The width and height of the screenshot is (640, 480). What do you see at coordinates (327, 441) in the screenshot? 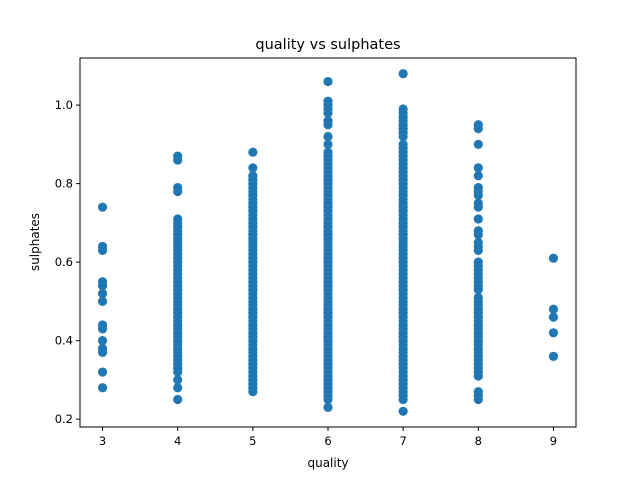
I see `x-tick-label: 6` at bounding box center [327, 441].